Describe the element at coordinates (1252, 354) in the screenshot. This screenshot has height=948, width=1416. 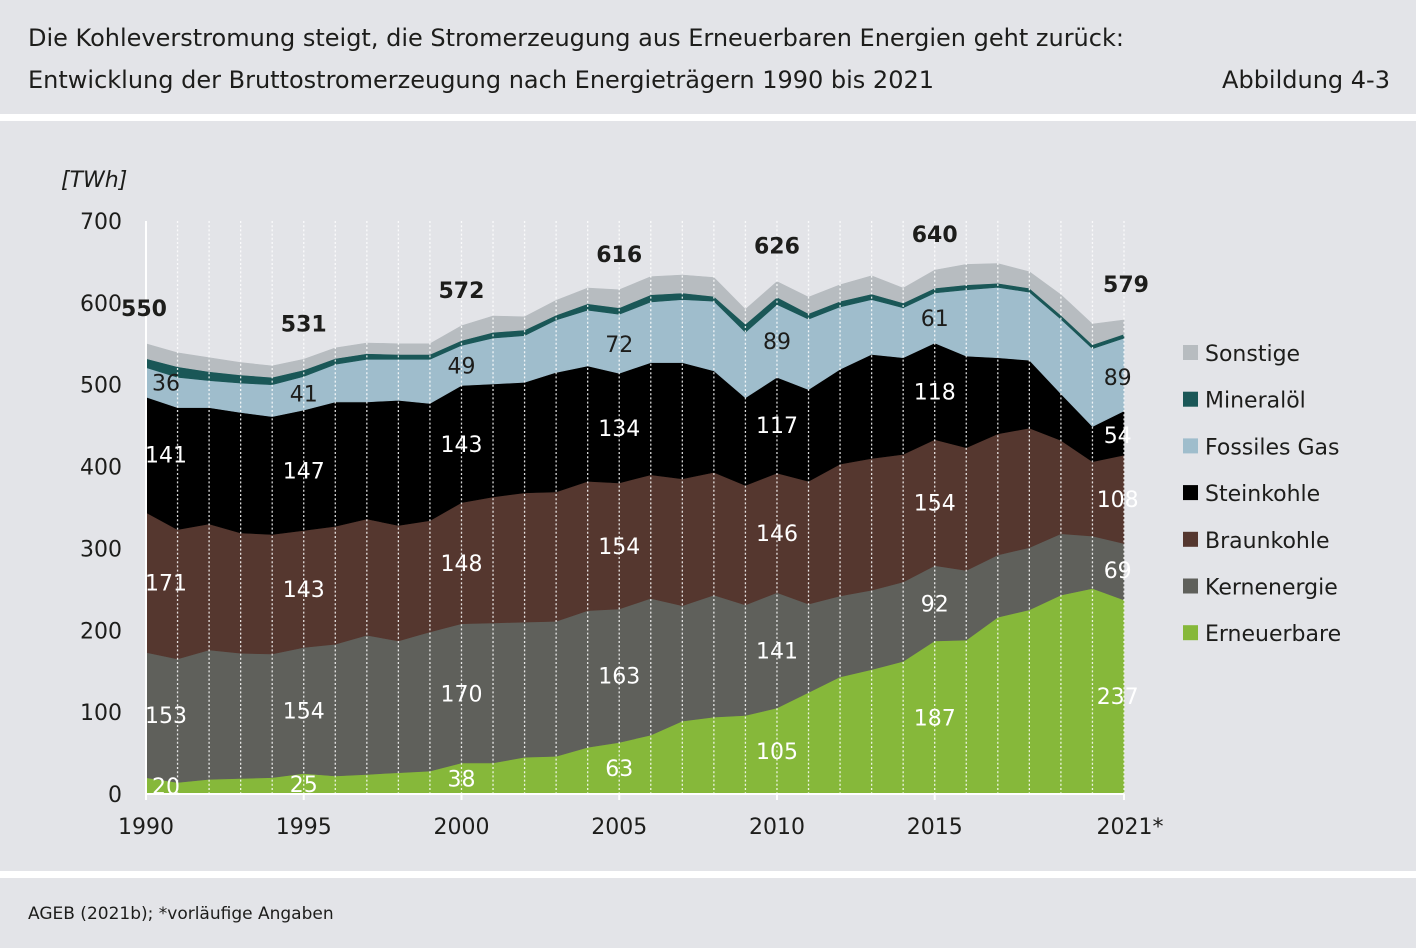
I see `legend-label-sonstige: Sonstige` at that location.